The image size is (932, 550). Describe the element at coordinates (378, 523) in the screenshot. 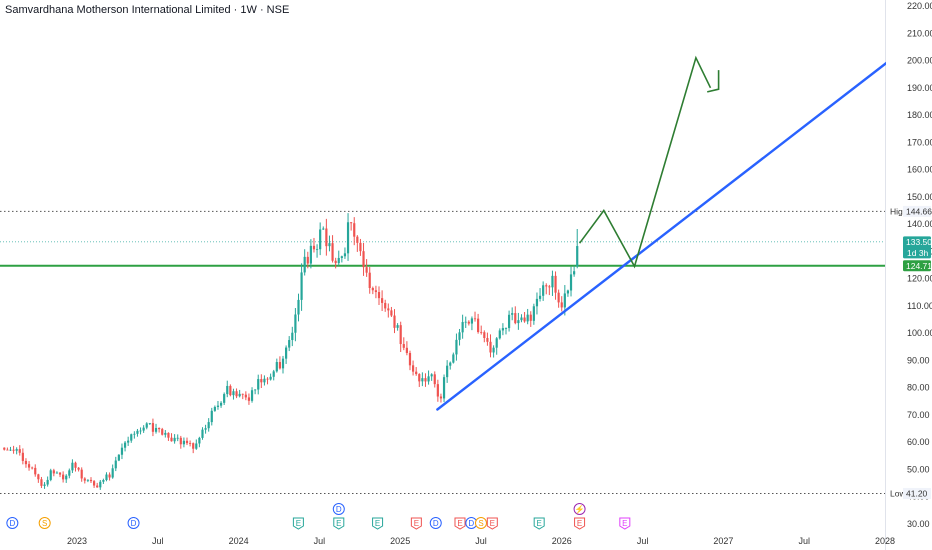

I see `event-marker-earnings-up: E` at that location.